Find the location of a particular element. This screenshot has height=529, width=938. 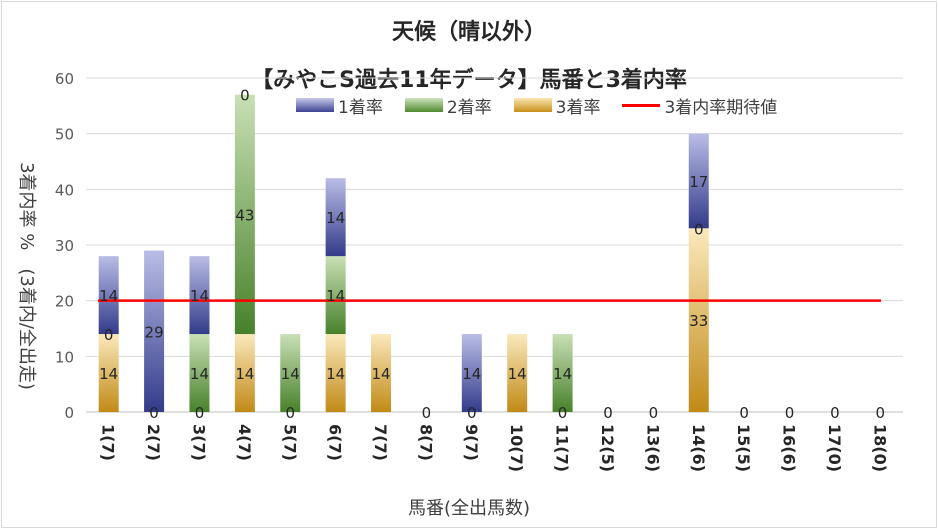

chart-subtitle: 【みやこS過去11年データ】馬番と3着内率 is located at coordinates (469, 80).